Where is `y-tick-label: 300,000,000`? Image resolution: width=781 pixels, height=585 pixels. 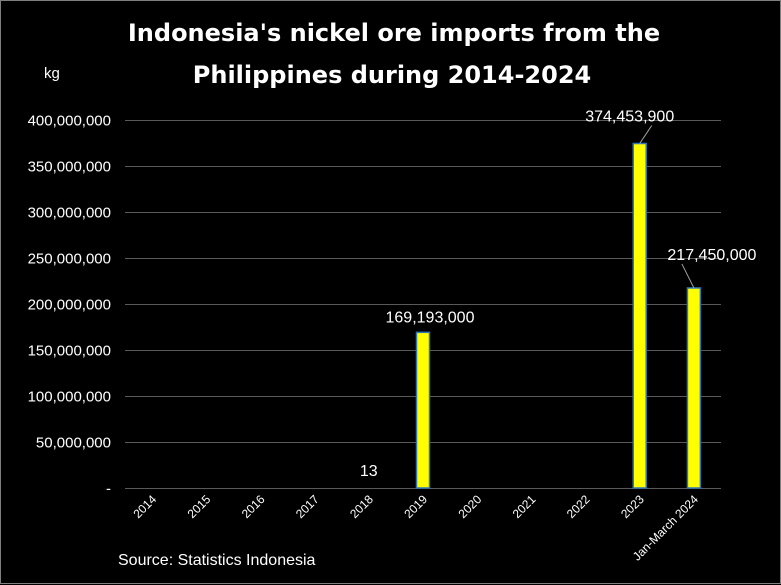 y-tick-label: 300,000,000 is located at coordinates (69, 213).